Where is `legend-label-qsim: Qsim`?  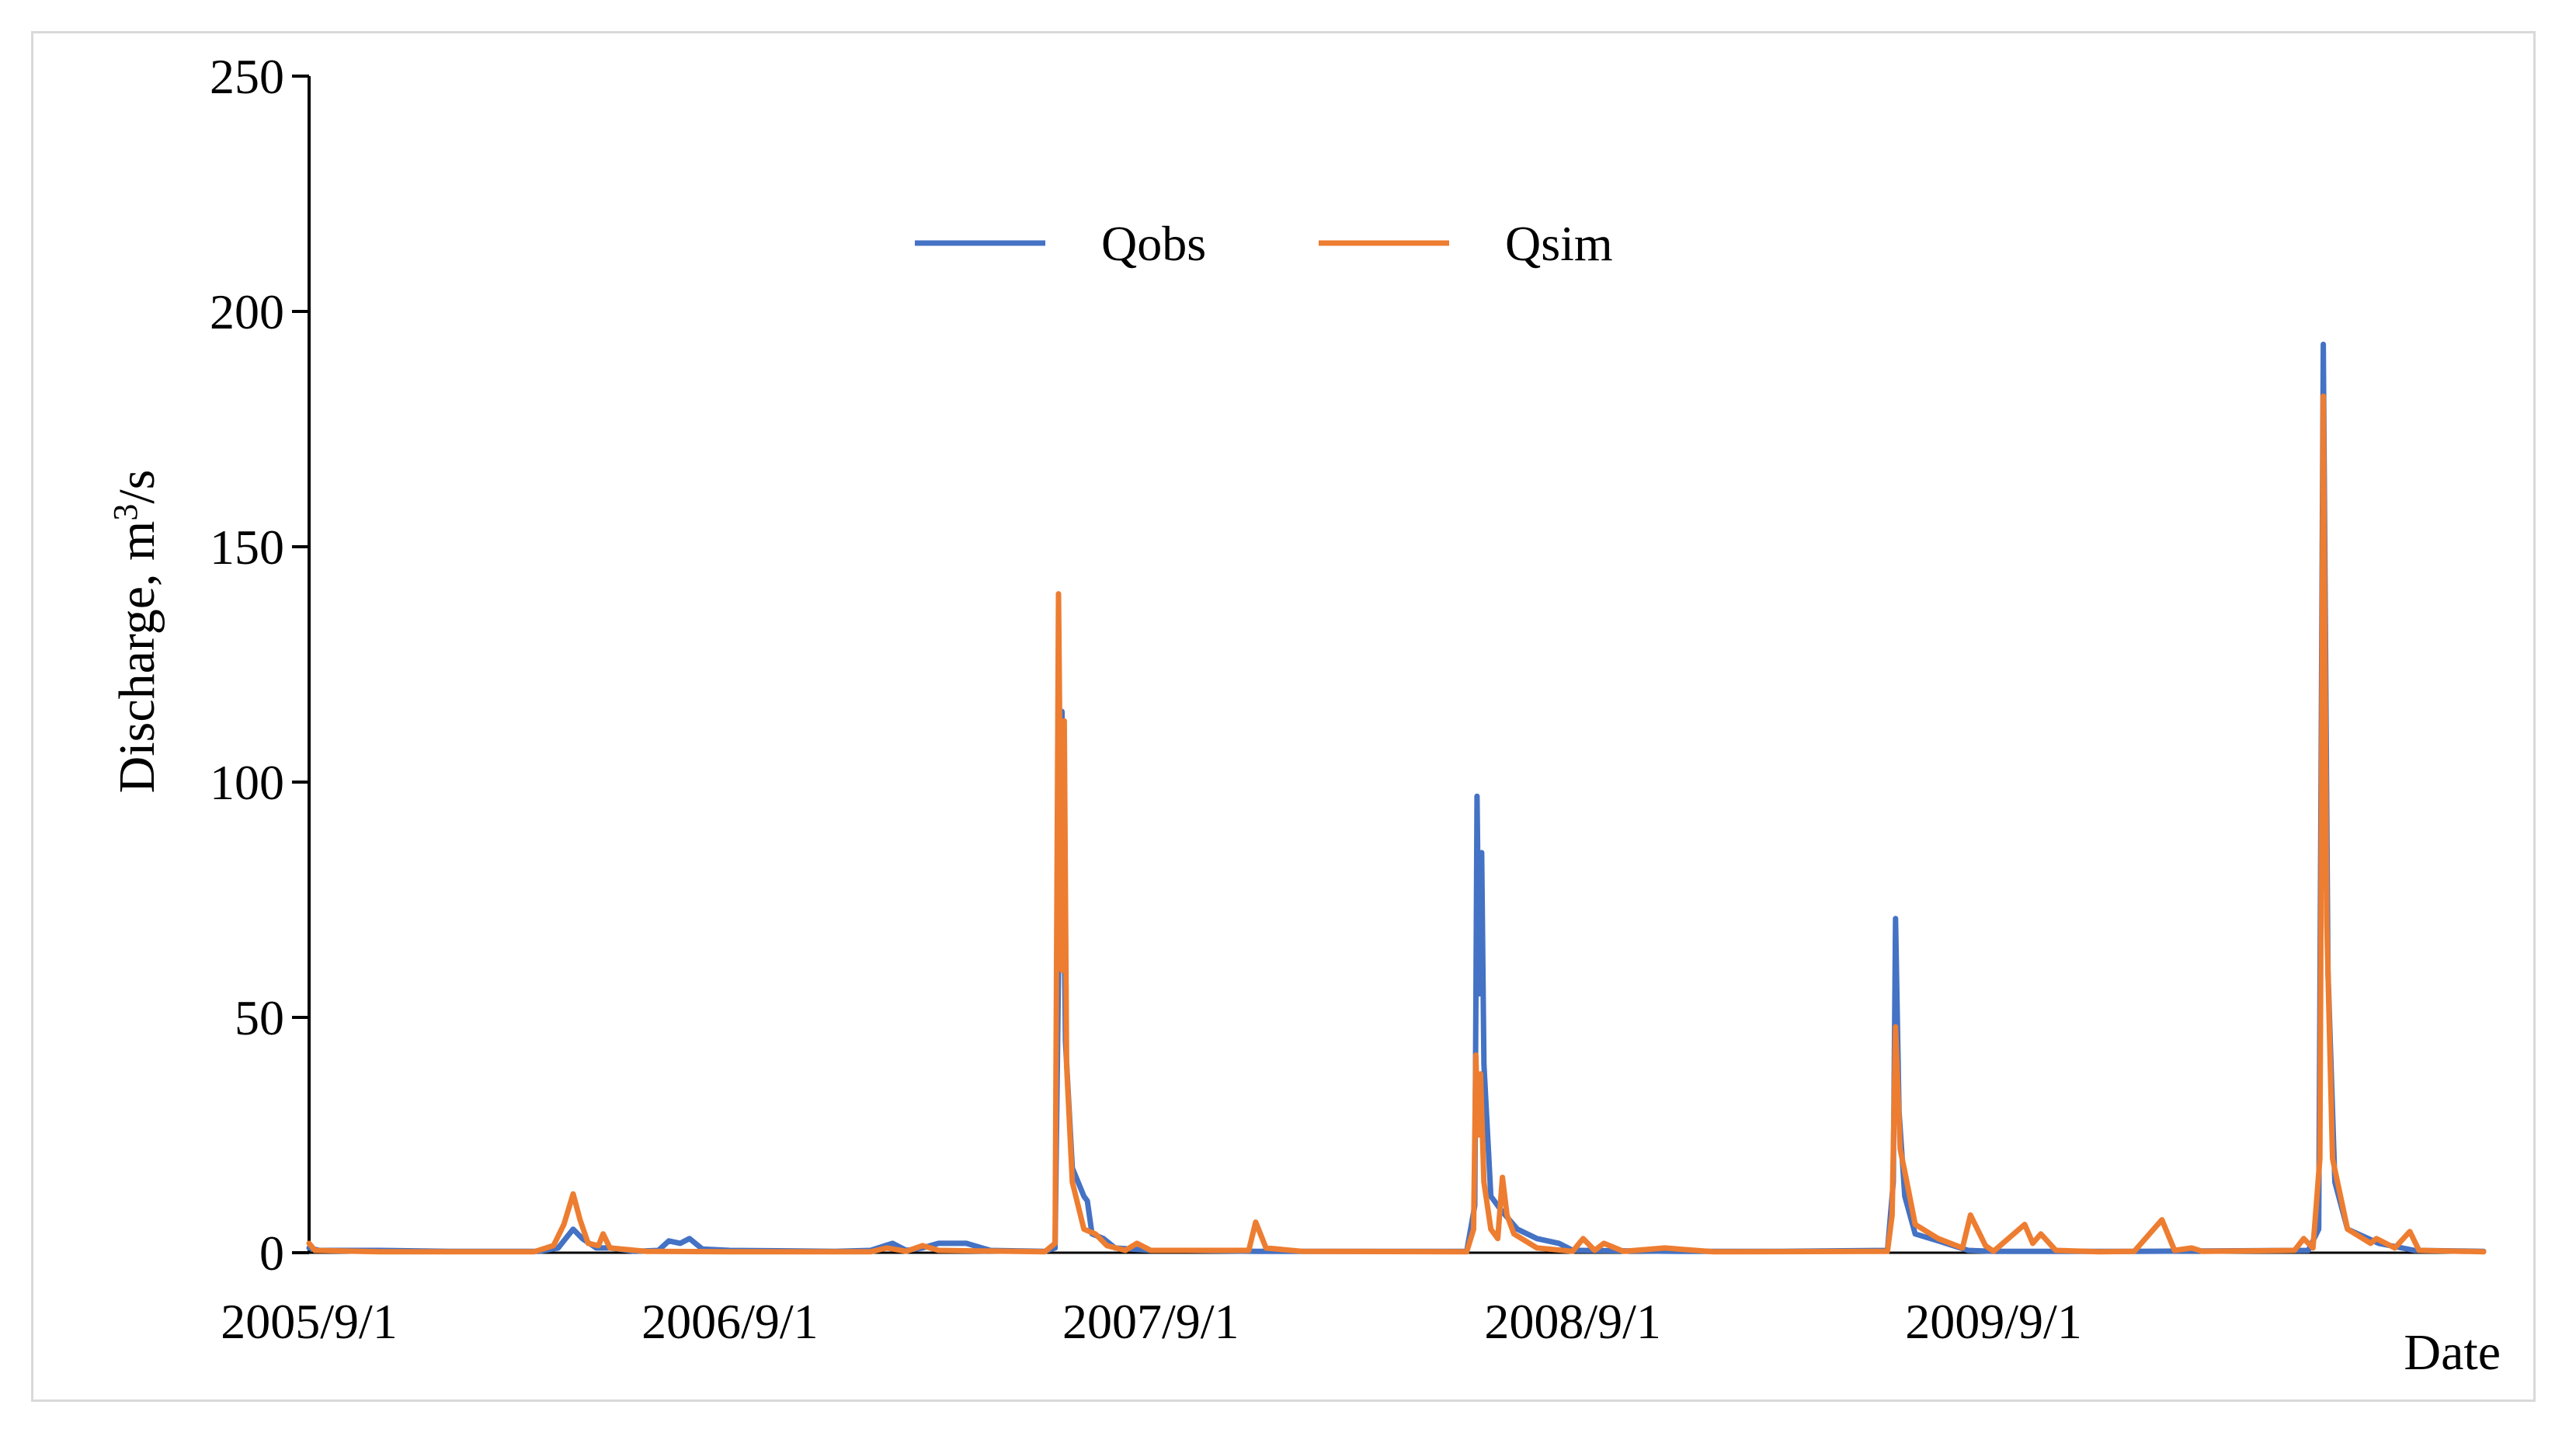 legend-label-qsim: Qsim is located at coordinates (1559, 244).